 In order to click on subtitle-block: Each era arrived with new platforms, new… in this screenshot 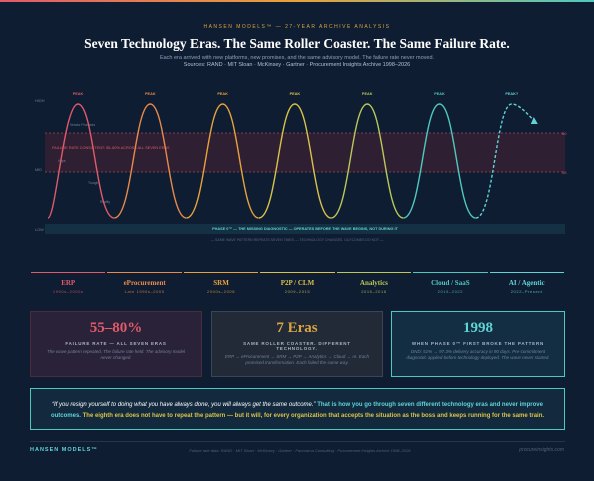, I will do `click(297, 61)`.